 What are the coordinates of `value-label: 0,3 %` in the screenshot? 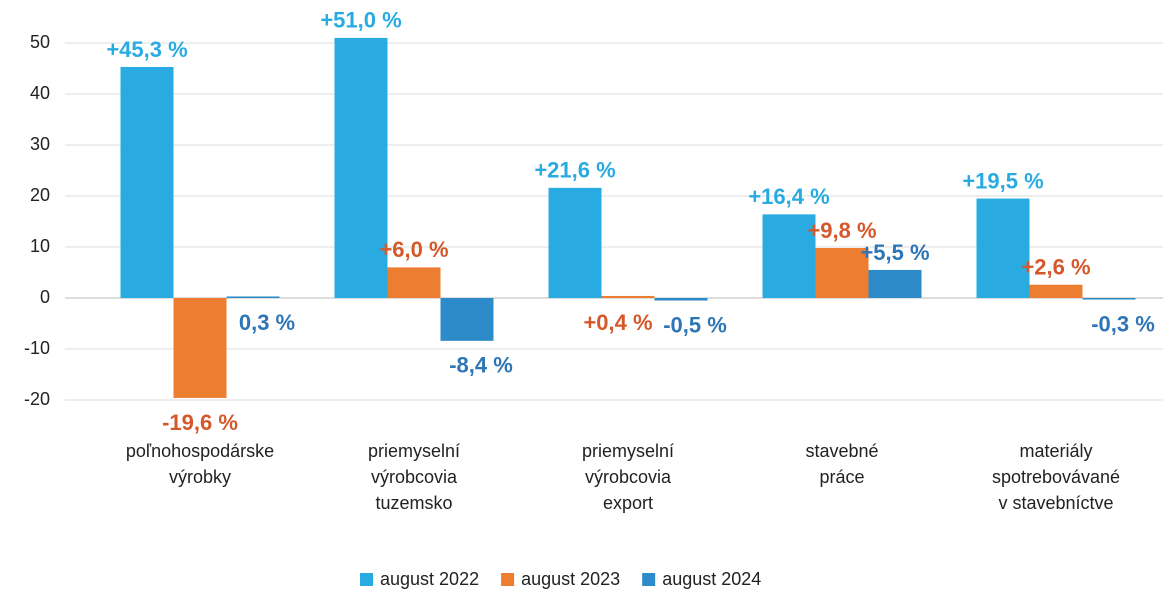 It's located at (267, 322).